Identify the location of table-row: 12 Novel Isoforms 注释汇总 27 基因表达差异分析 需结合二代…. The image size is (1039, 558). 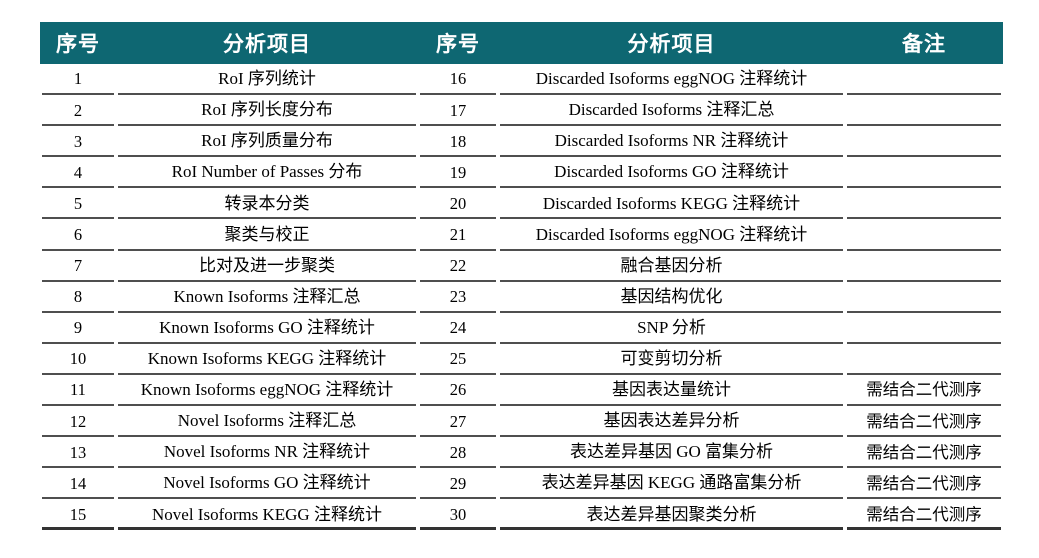
(521, 422).